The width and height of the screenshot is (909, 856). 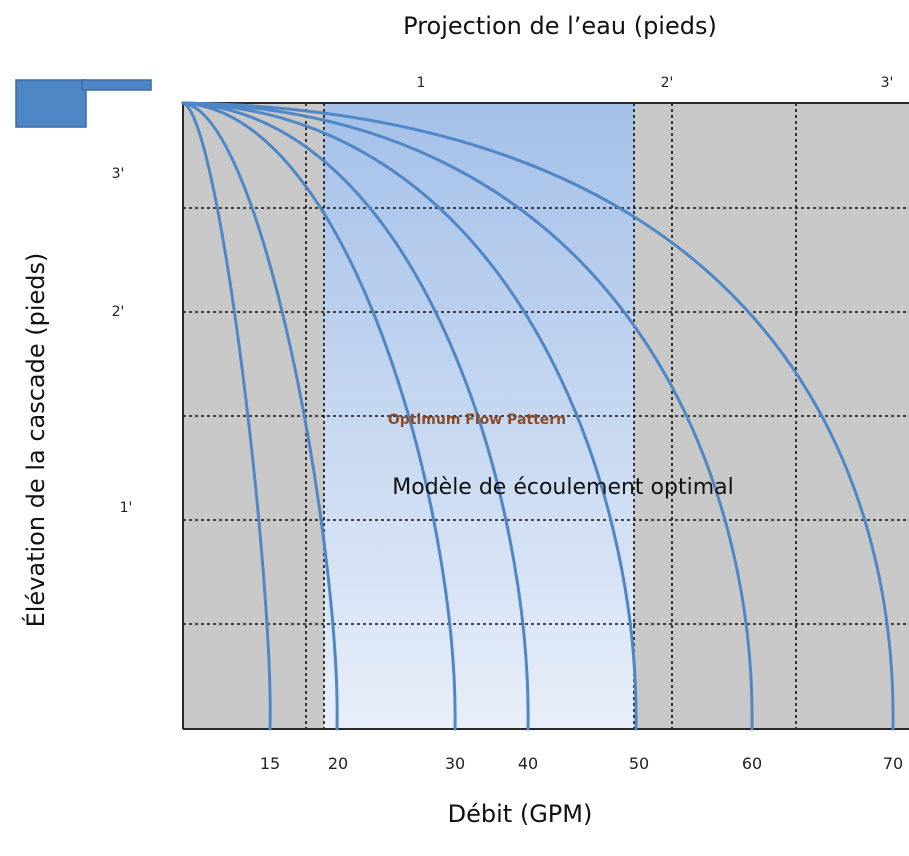 I want to click on bottom-axis-title: Débit (GPM), so click(x=520, y=814).